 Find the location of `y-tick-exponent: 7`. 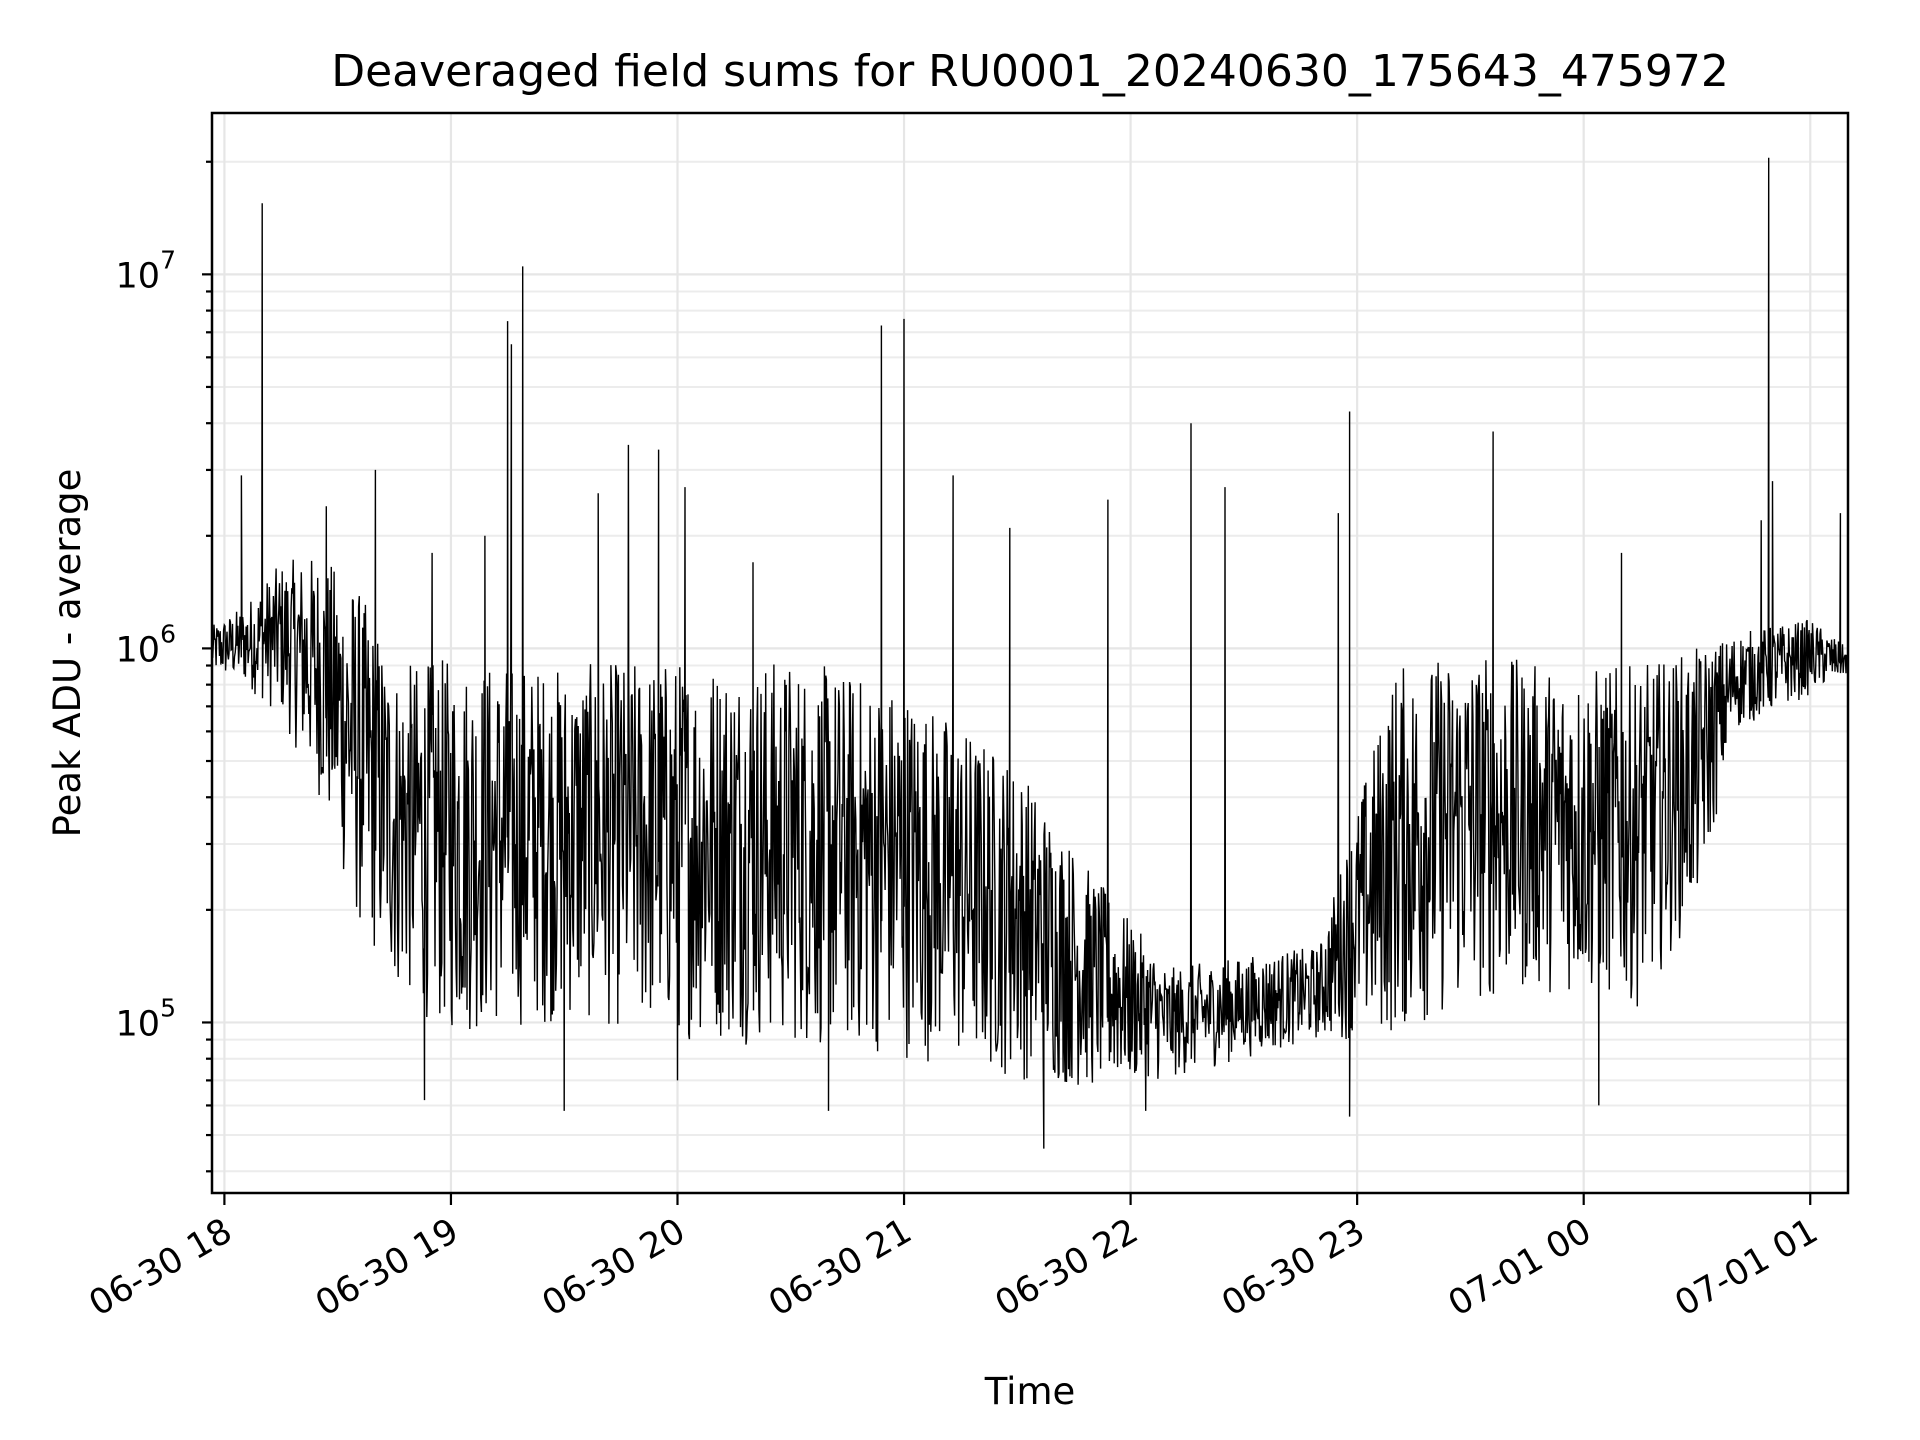

y-tick-exponent: 7 is located at coordinates (168, 259).